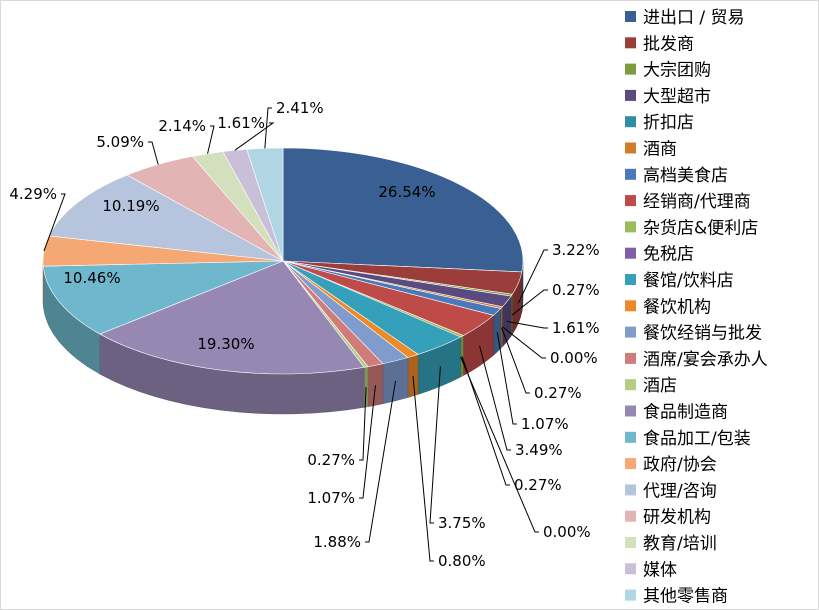 This screenshot has height=610, width=819. I want to click on legend-label-9: 免税店, so click(668, 255).